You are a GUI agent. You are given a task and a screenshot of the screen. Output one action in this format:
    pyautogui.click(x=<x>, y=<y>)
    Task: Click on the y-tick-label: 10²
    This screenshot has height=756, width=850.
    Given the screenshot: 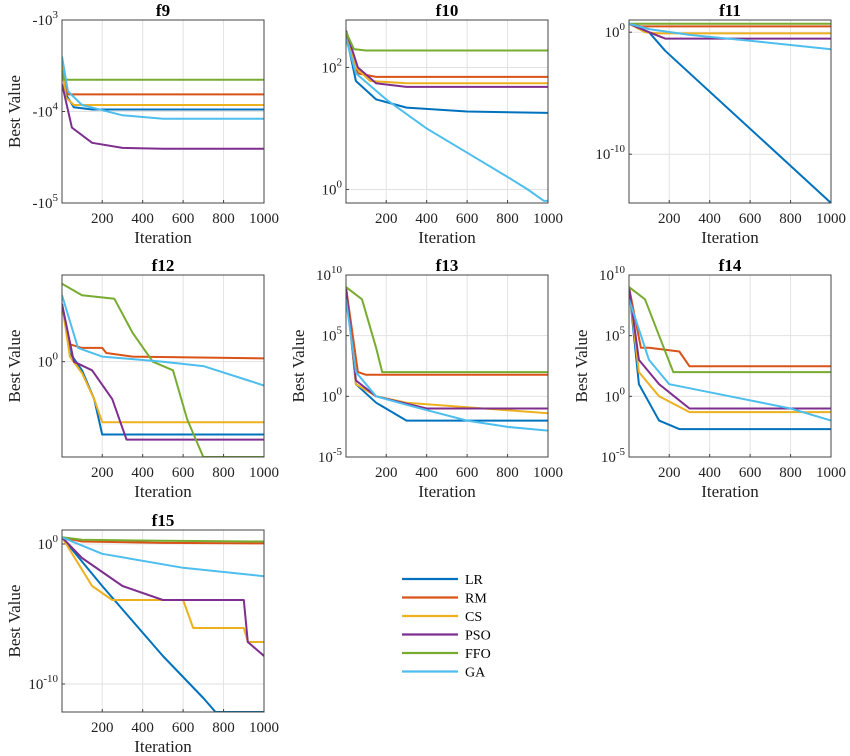 What is the action you would take?
    pyautogui.click(x=332, y=66)
    